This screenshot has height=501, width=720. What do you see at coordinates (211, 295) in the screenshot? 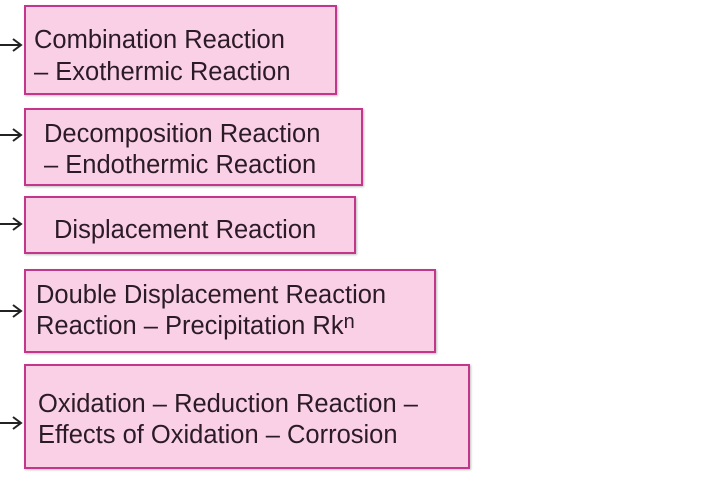
I see `box-line: Double Displacement Reaction` at bounding box center [211, 295].